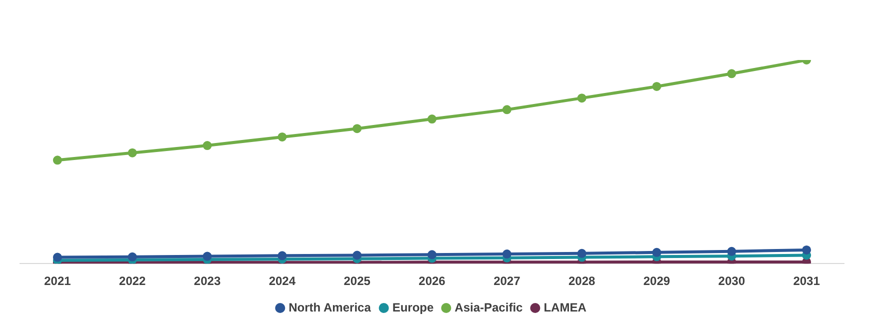 Image resolution: width=874 pixels, height=324 pixels. I want to click on x-tick-label: 2023, so click(207, 281).